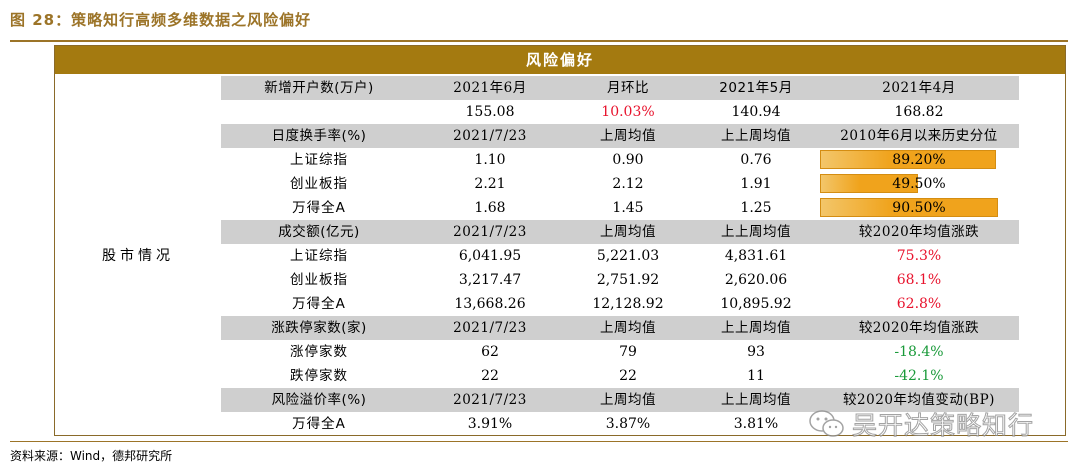 This screenshot has width=1080, height=472. What do you see at coordinates (319, 352) in the screenshot?
I see `table-cell: 涨停家数` at bounding box center [319, 352].